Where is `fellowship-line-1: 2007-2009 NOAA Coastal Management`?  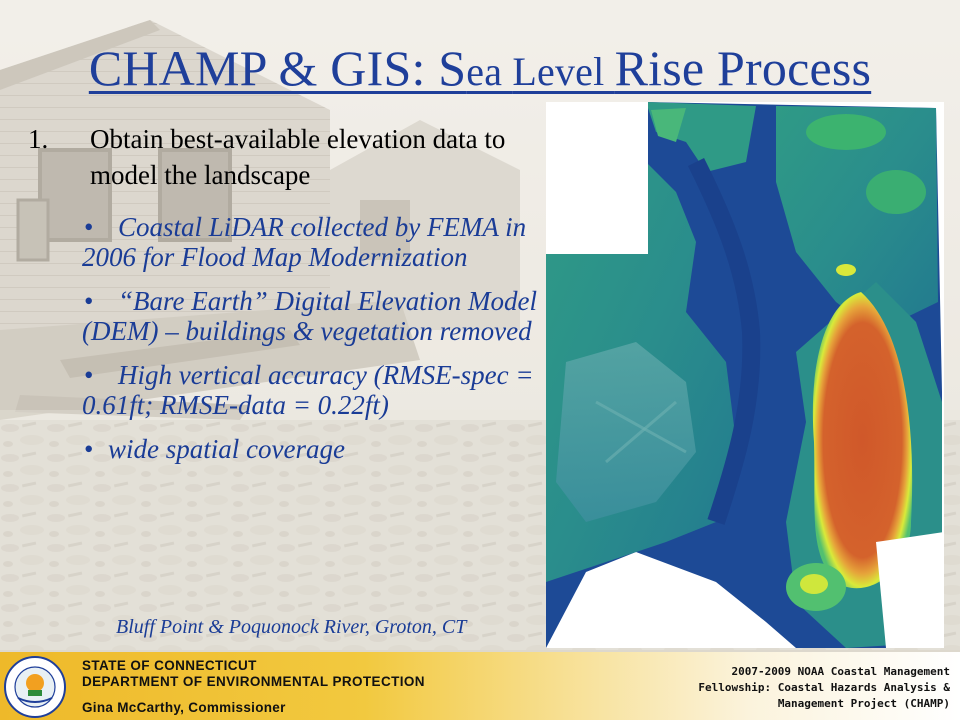
fellowship-line-1: 2007-2009 NOAA Coastal Management is located at coordinates (840, 671).